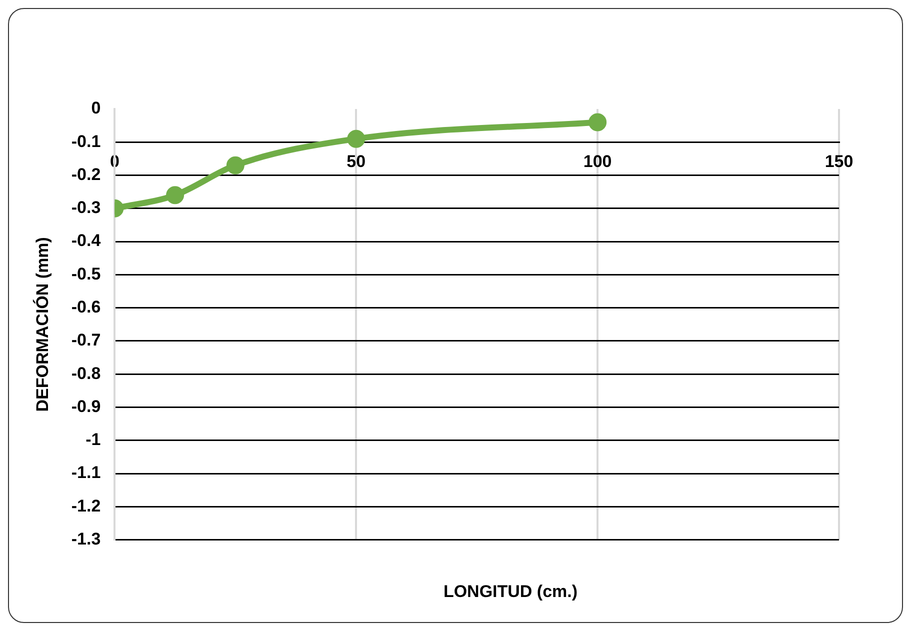  Describe the element at coordinates (96, 108) in the screenshot. I see `y-tick-label: 0` at that location.